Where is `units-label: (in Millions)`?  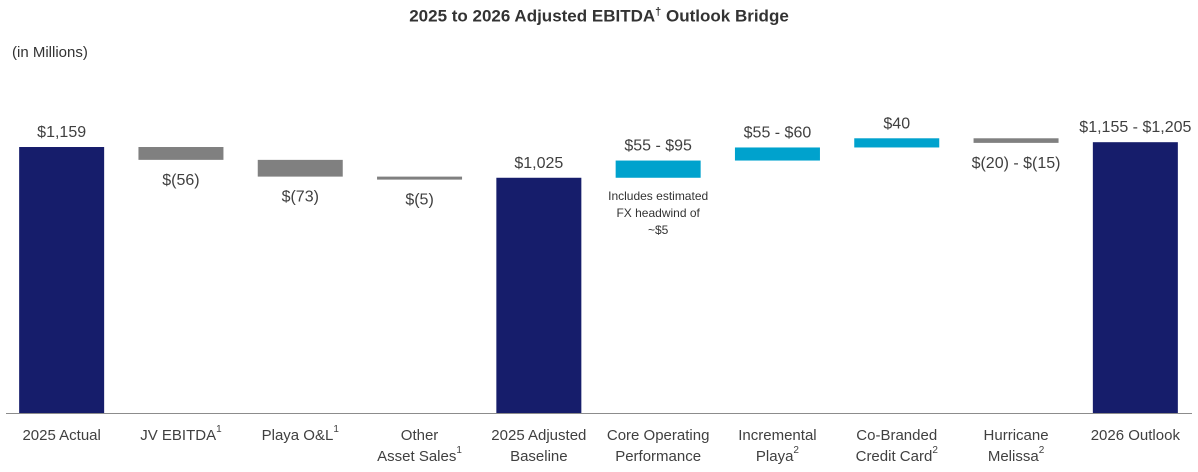
units-label: (in Millions) is located at coordinates (50, 52).